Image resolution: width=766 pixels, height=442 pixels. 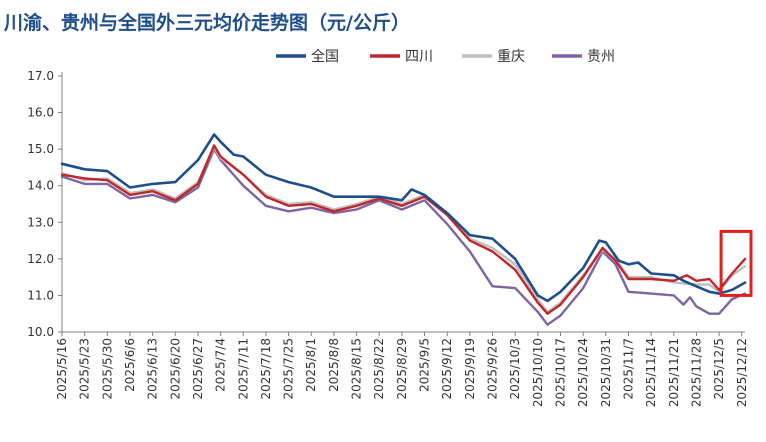 What do you see at coordinates (674, 372) in the screenshot?
I see `x-tick-label: 2025/11/21` at bounding box center [674, 372].